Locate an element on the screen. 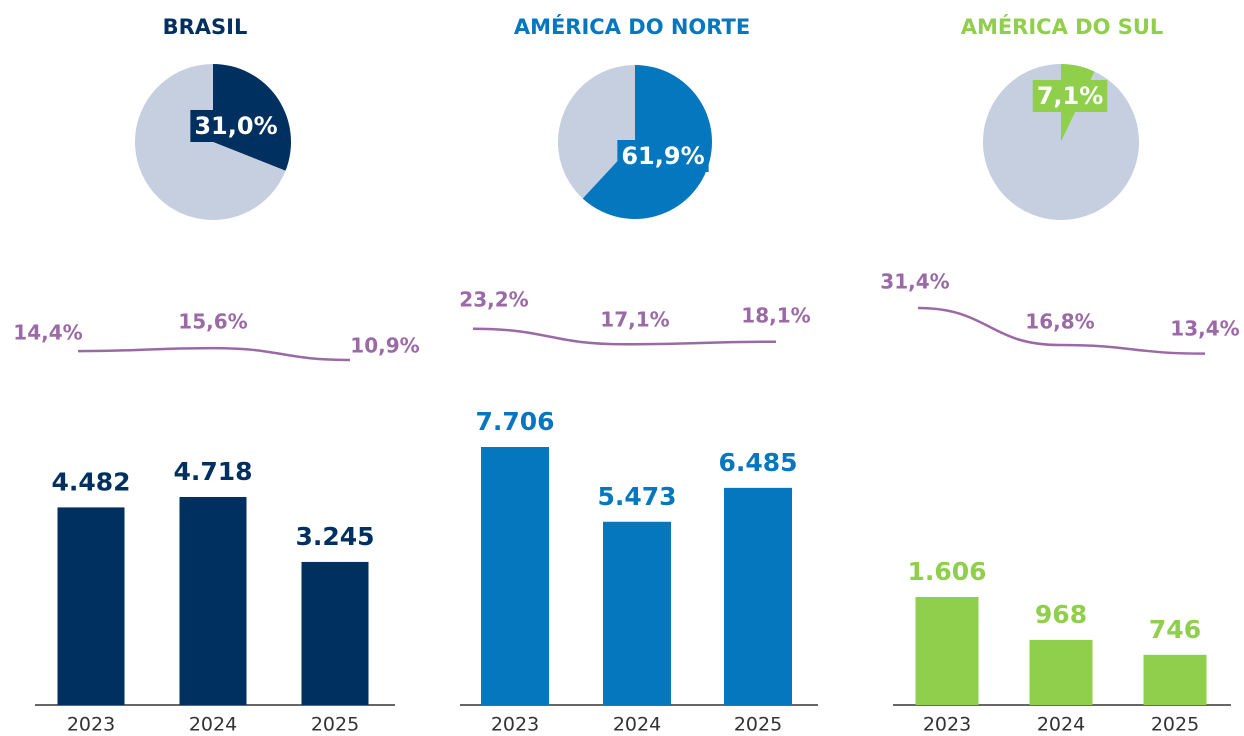 The height and width of the screenshot is (736, 1244). bar-label: 5.473 is located at coordinates (636, 496).